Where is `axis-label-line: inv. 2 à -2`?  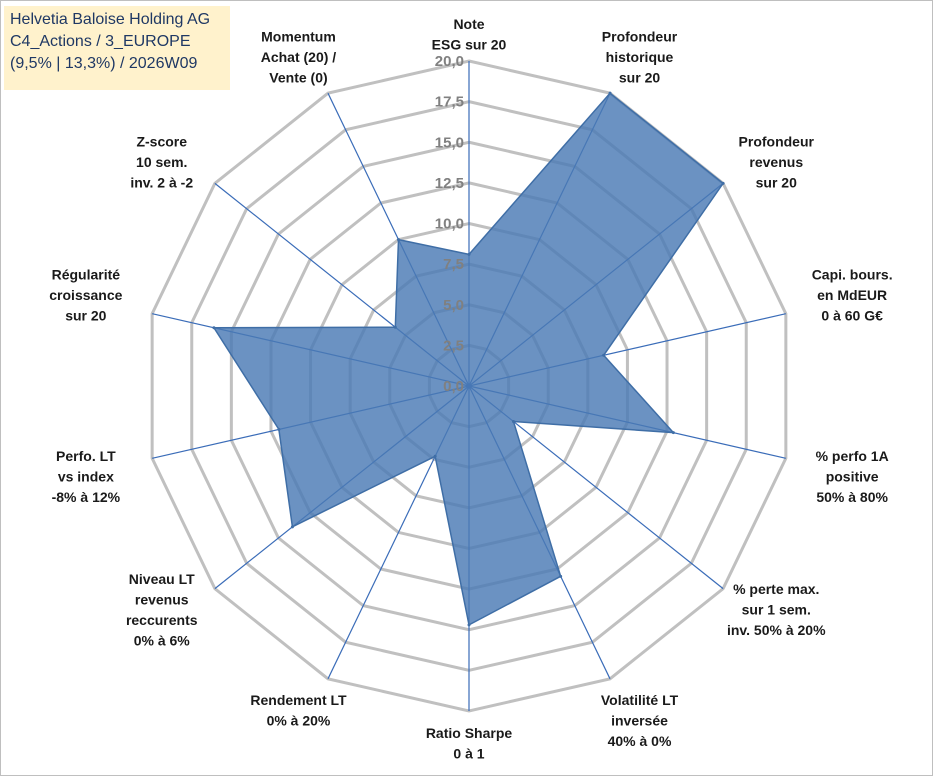 axis-label-line: inv. 2 à -2 is located at coordinates (161, 182).